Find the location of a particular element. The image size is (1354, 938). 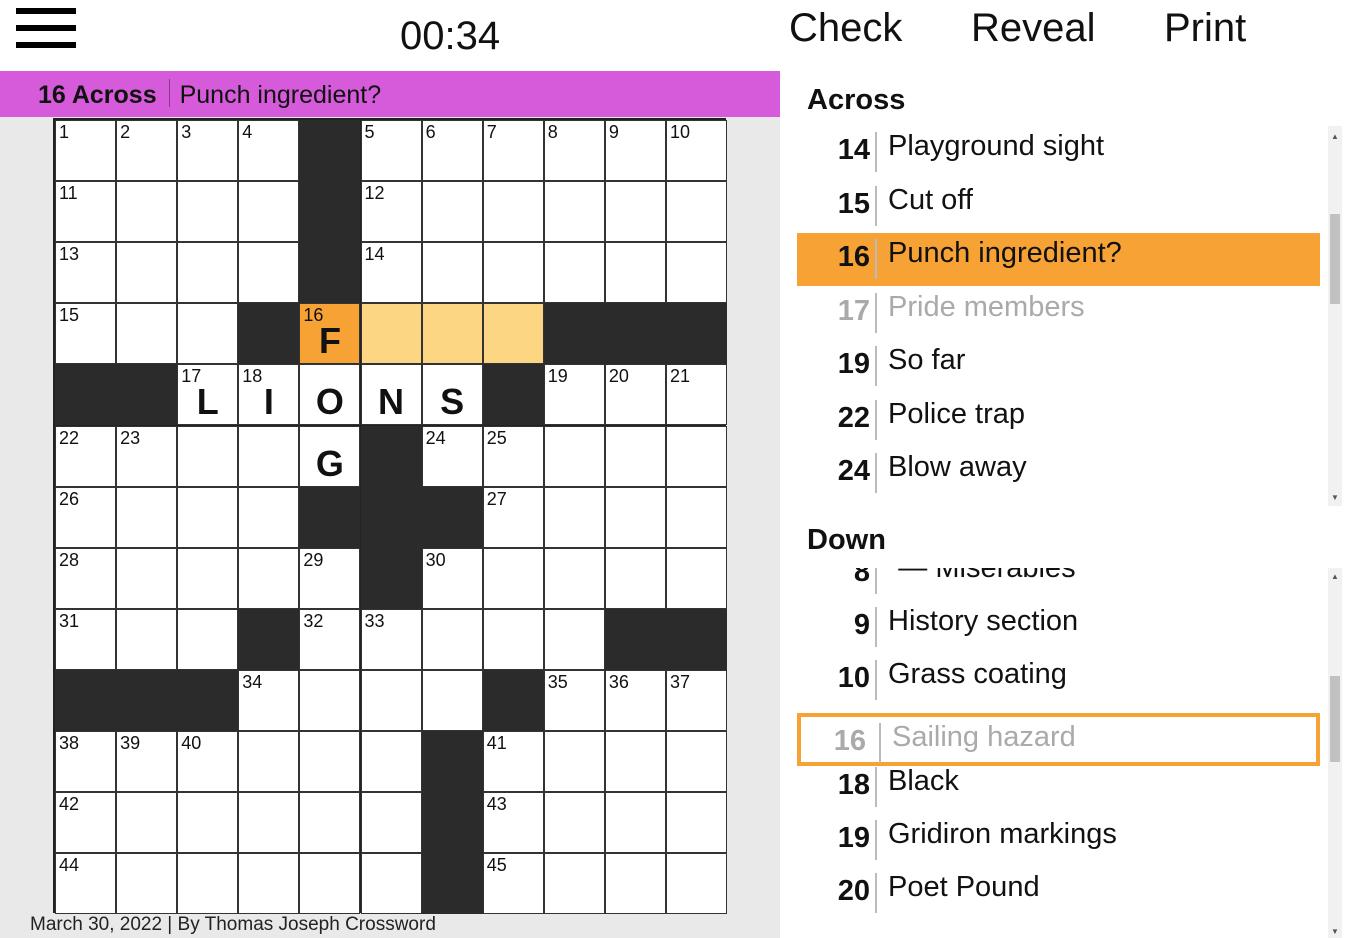

grid-cell: 45 is located at coordinates (513, 884).